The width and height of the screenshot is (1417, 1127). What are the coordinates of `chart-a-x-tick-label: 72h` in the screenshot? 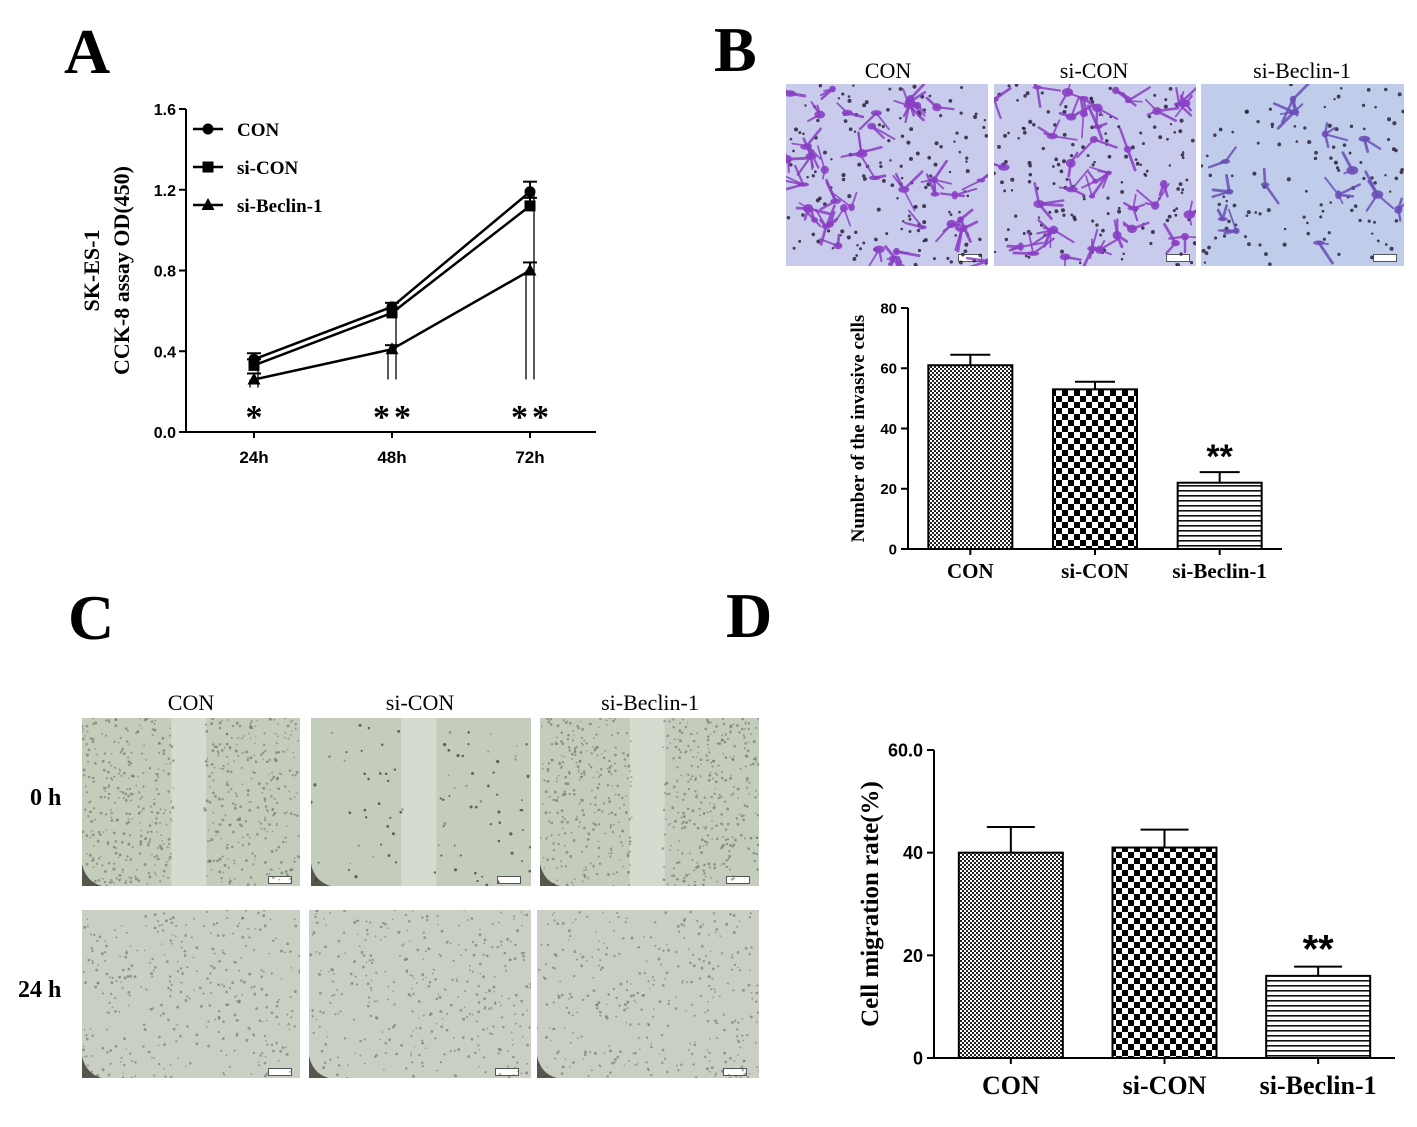 It's located at (529, 457).